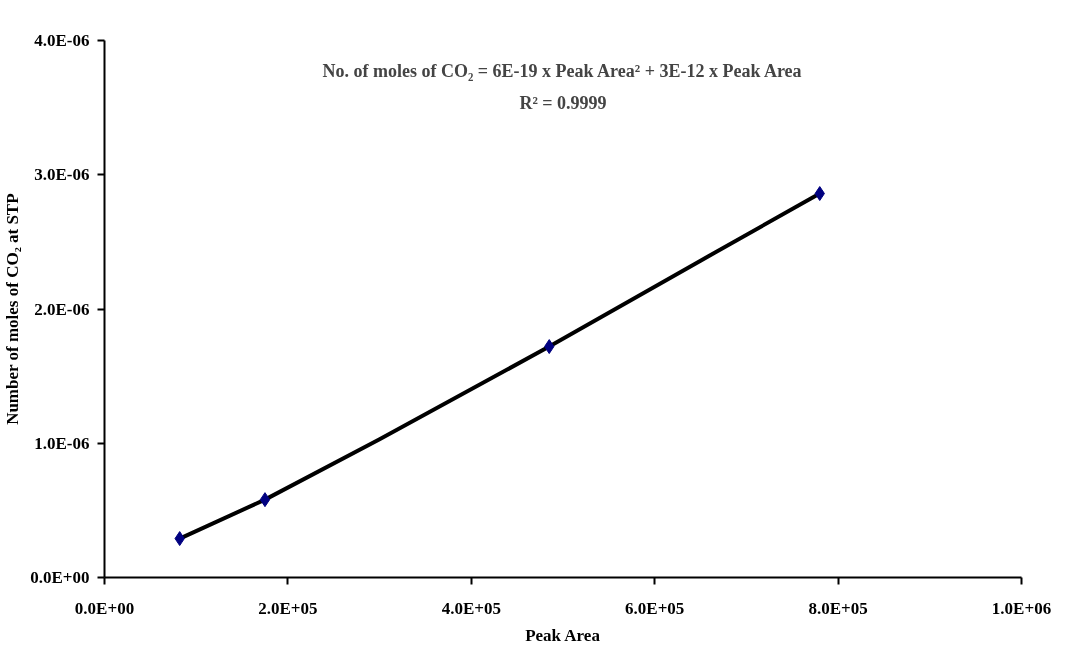 Image resolution: width=1071 pixels, height=647 pixels. Describe the element at coordinates (62, 40) in the screenshot. I see `y-tick-label: 4.0E-06` at that location.